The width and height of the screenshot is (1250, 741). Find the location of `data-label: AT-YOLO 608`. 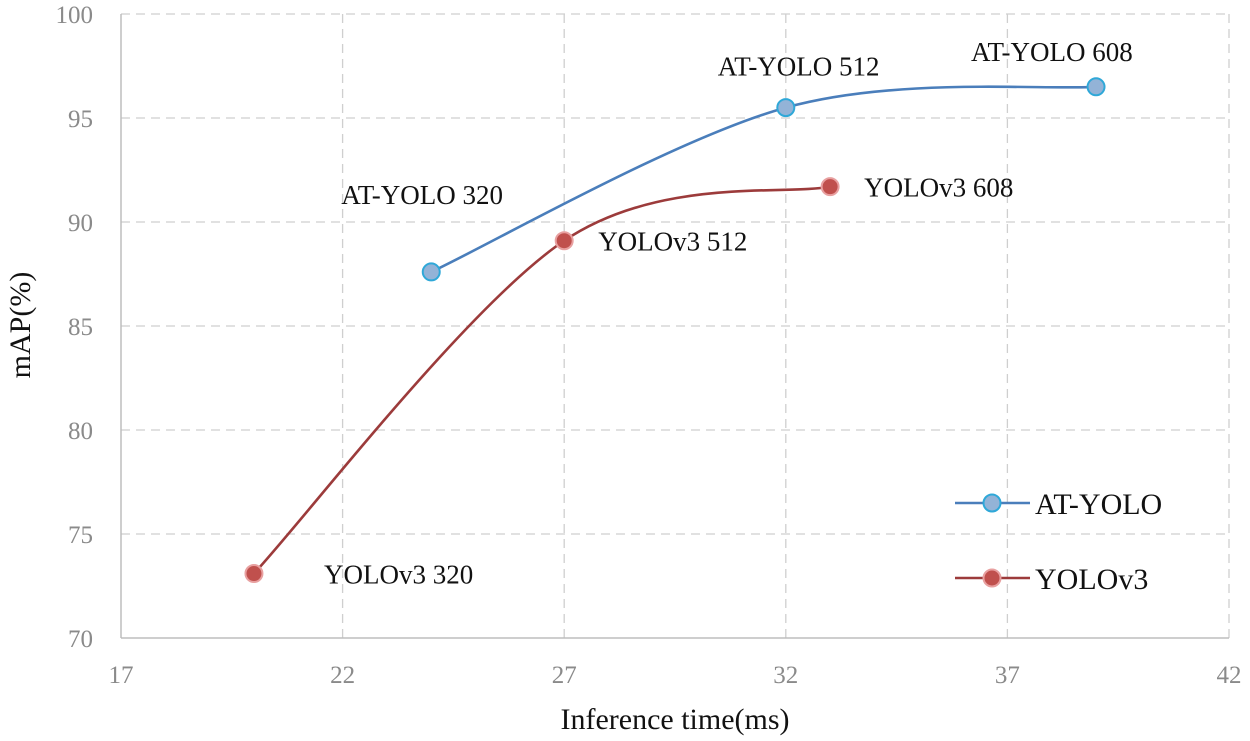

data-label: AT-YOLO 608 is located at coordinates (1052, 52).